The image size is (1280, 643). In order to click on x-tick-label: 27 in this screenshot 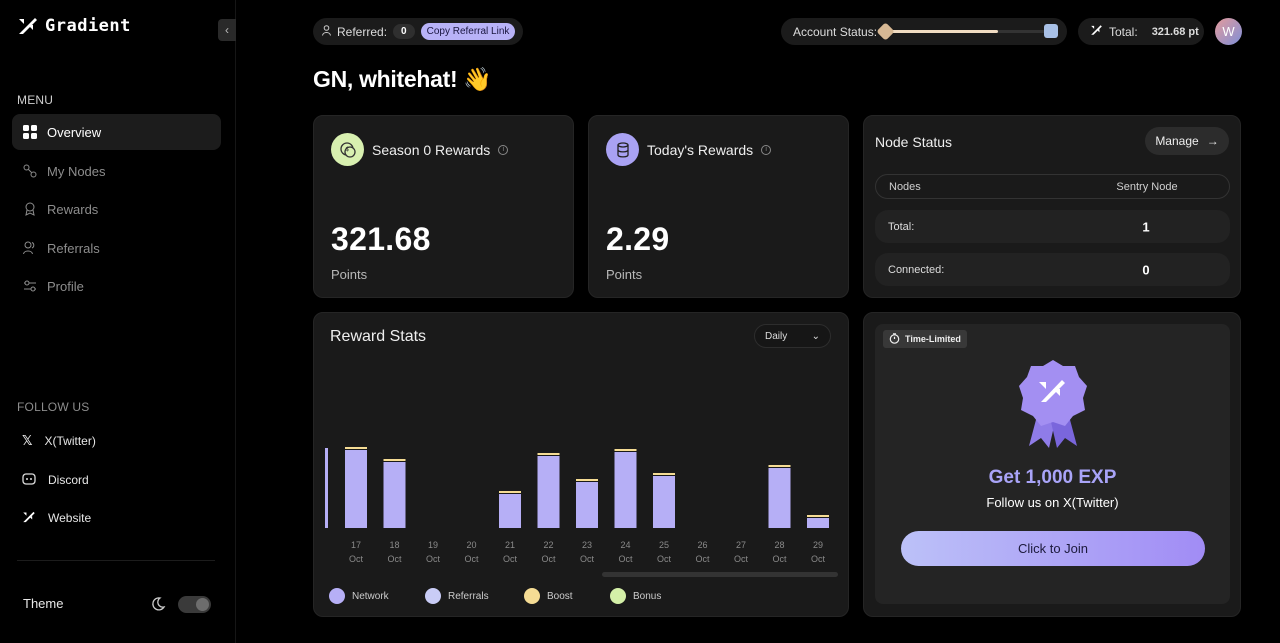, I will do `click(741, 545)`.